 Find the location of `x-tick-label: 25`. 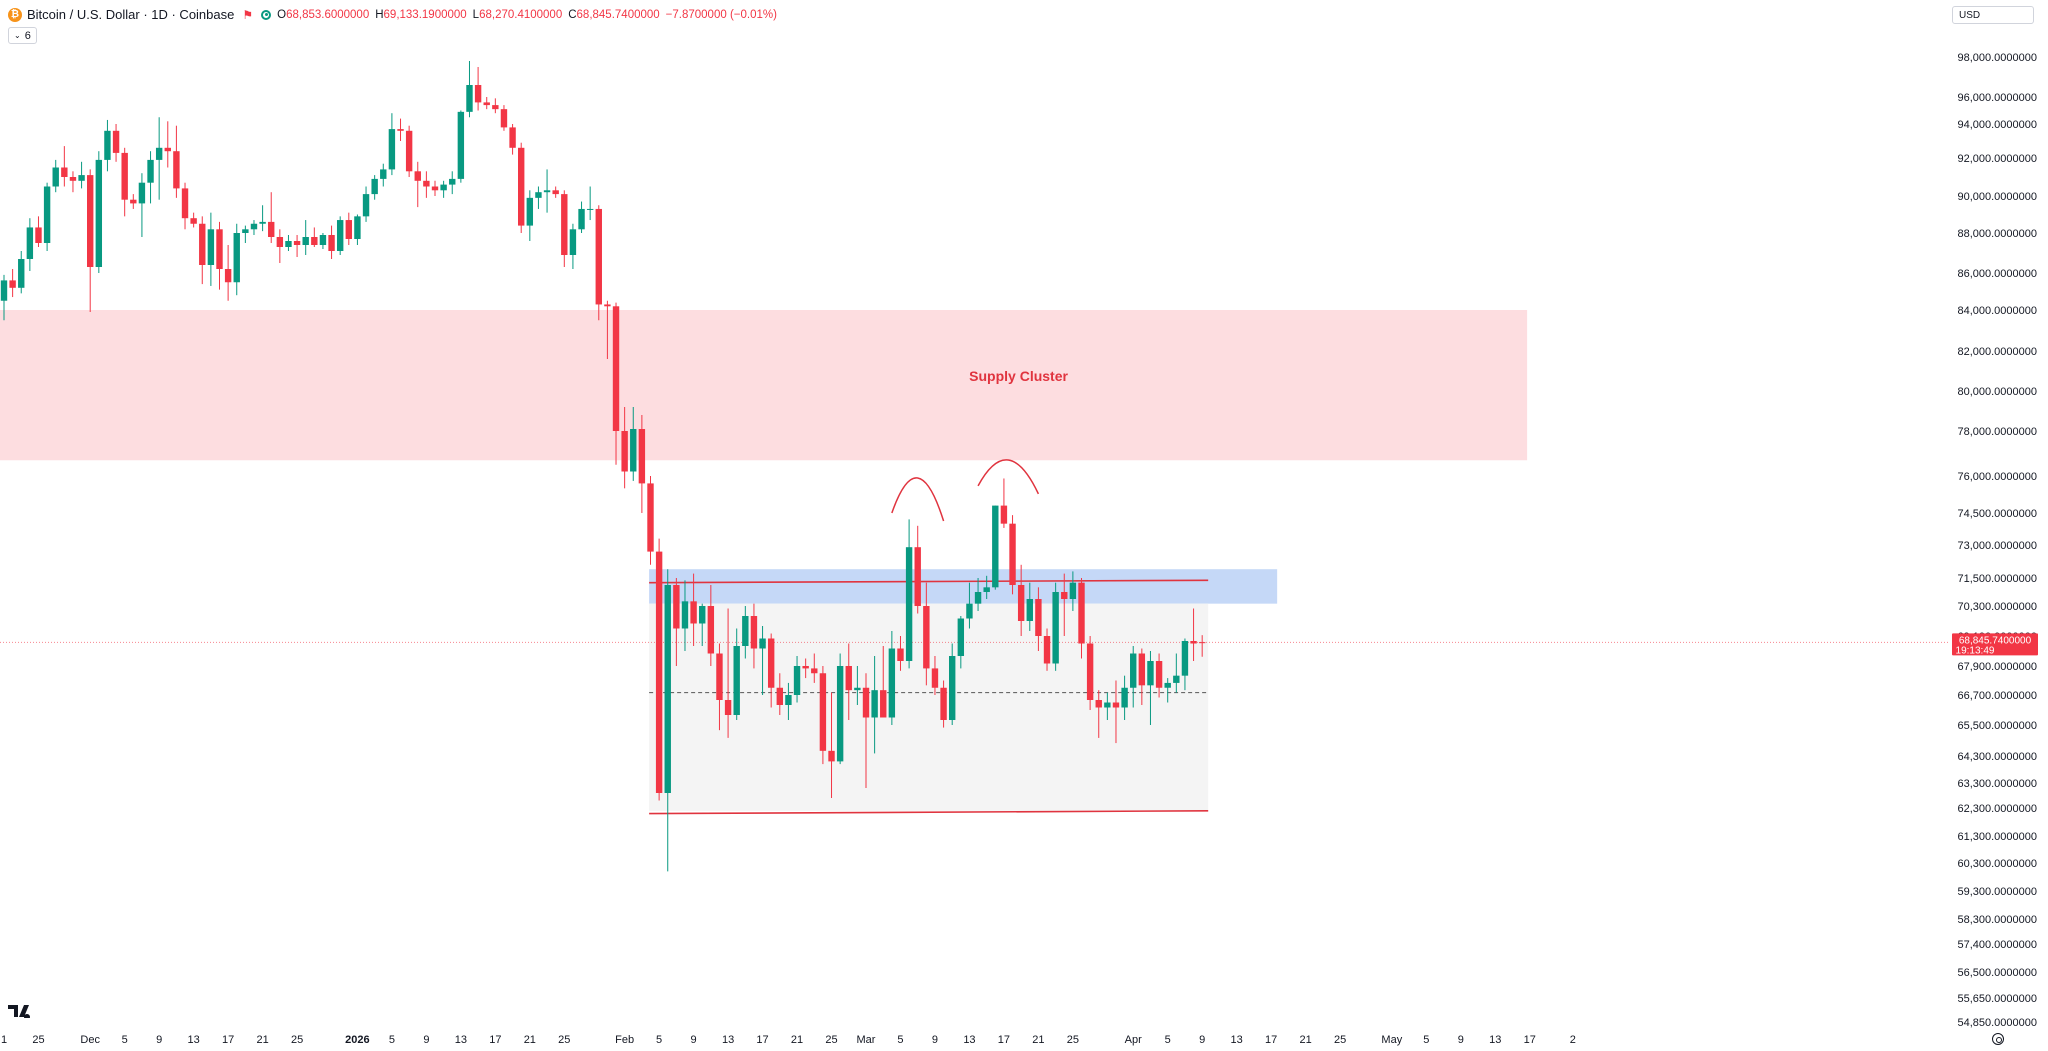

x-tick-label: 25 is located at coordinates (38, 1040).